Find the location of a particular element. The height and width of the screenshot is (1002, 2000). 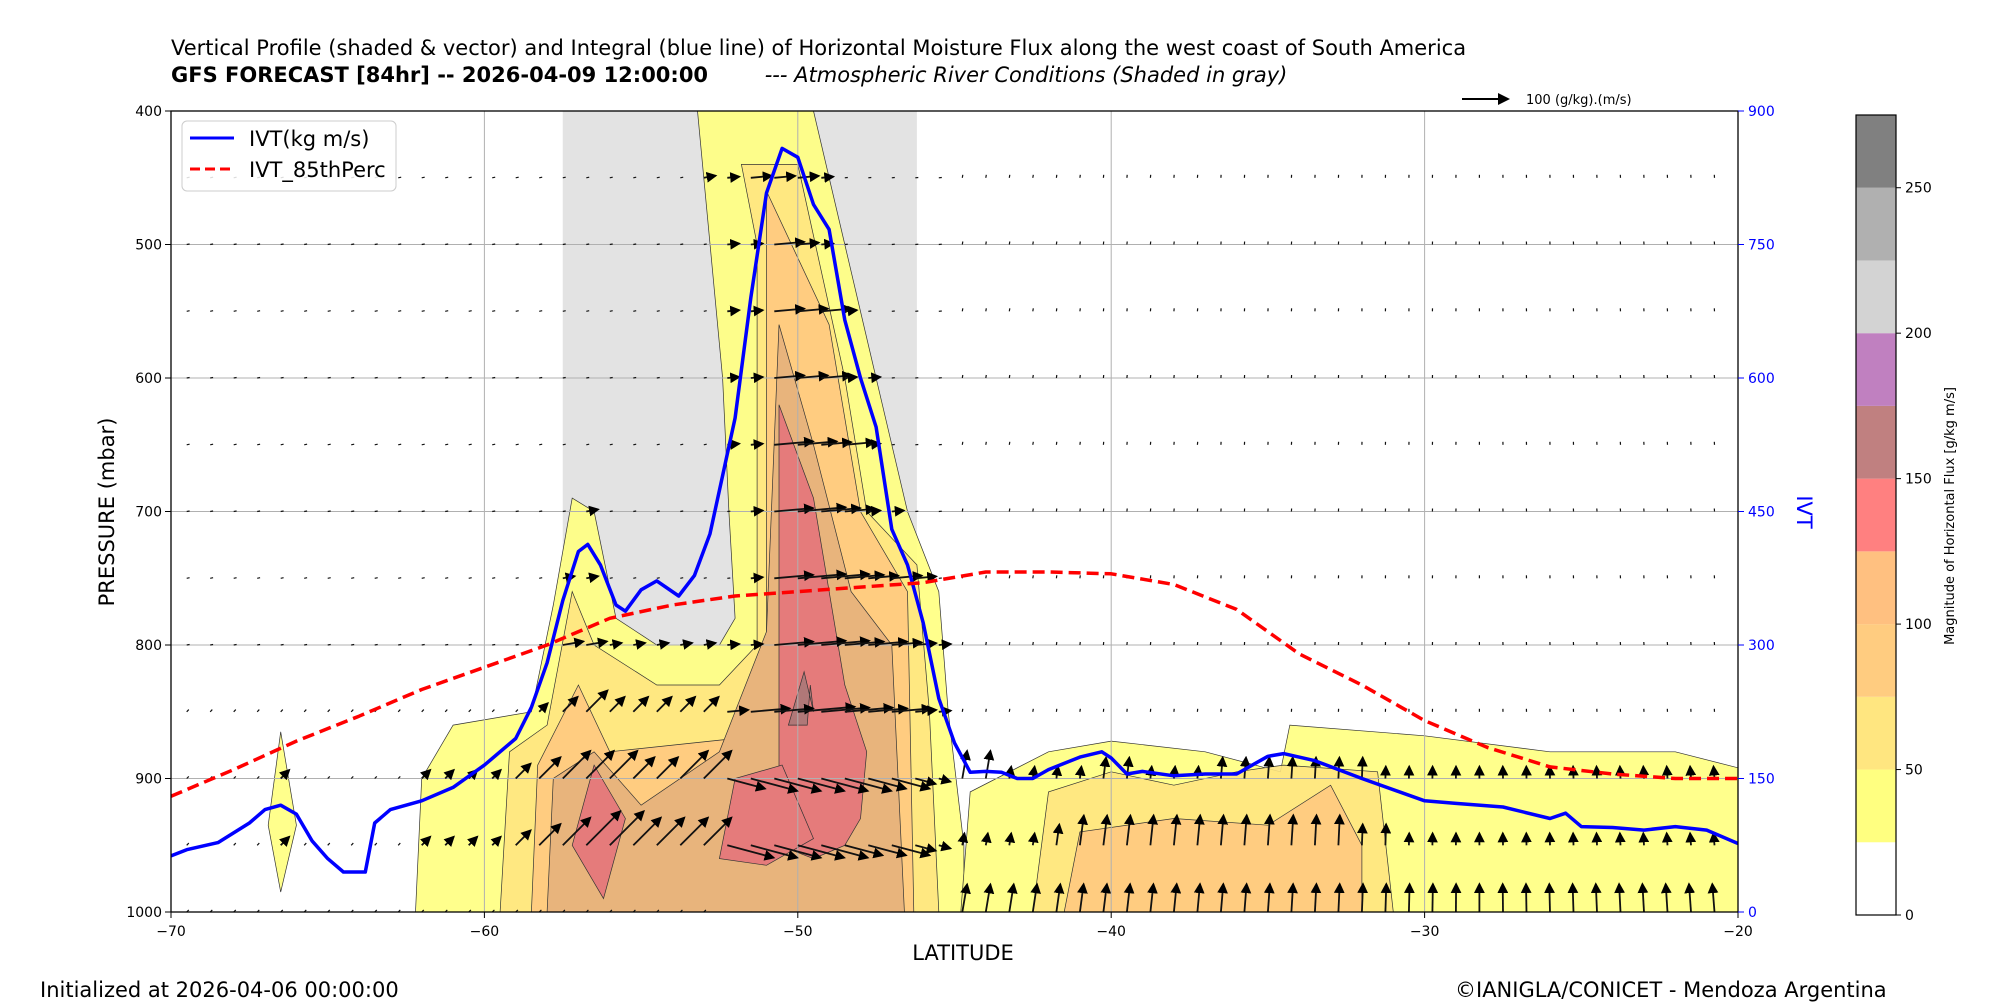

initialized-text: Initialized at 2026-04-06 00:00:00 is located at coordinates (219, 990).